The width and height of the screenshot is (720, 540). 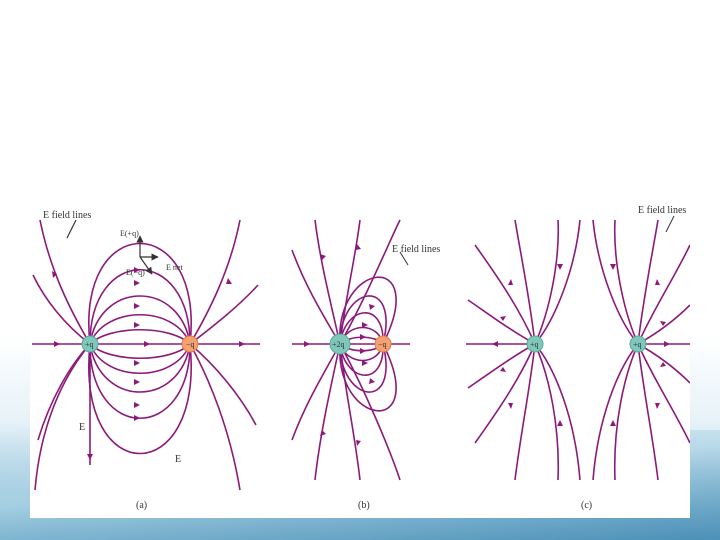 I want to click on panel-a-field-lines-label: E field lines, so click(x=67, y=215).